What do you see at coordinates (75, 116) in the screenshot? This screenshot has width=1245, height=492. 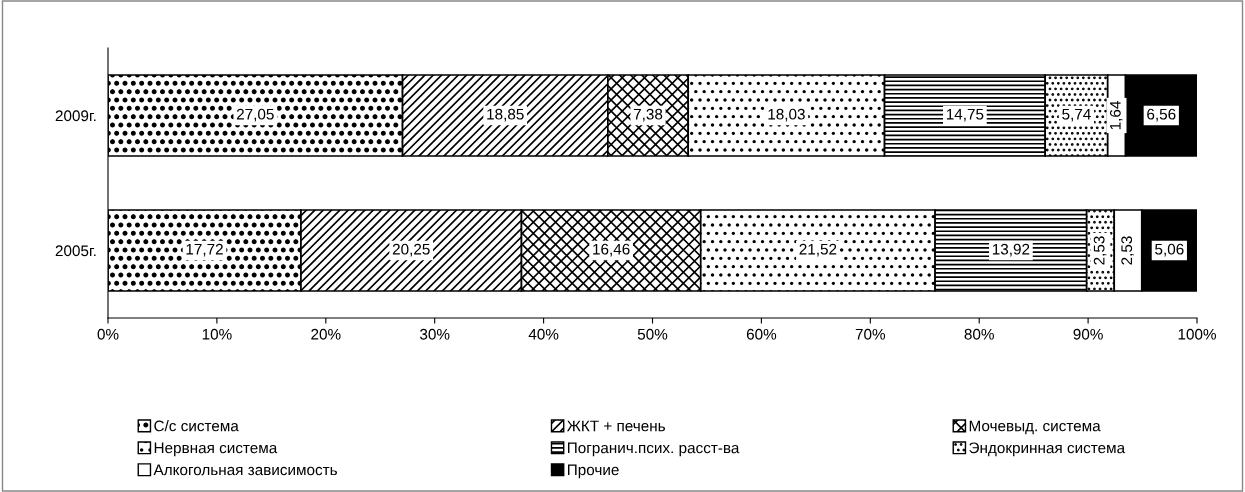 I see `y-tick-label: 2009г.` at bounding box center [75, 116].